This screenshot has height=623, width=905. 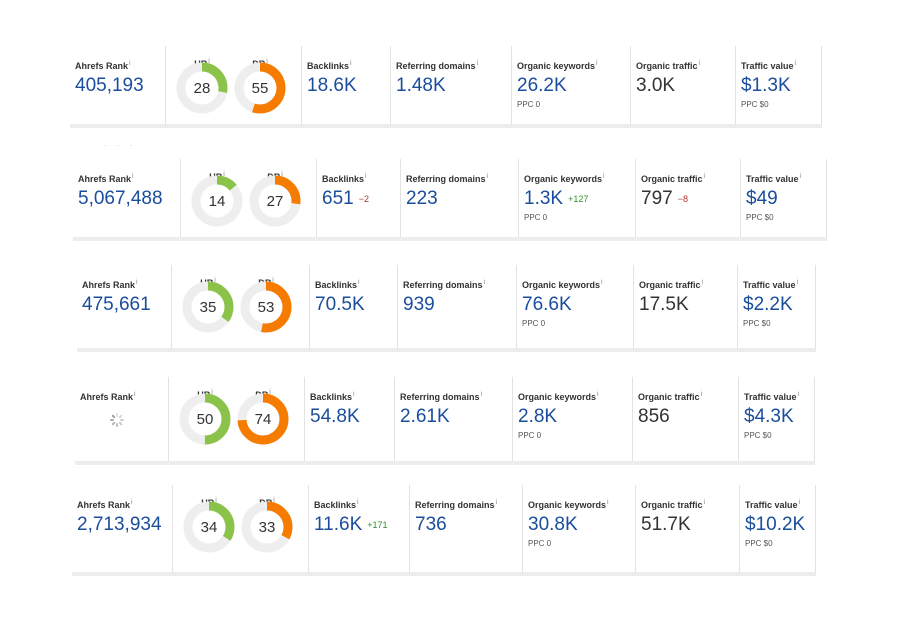 I want to click on domain-rating-gauge: DRi 27, so click(x=275, y=198).